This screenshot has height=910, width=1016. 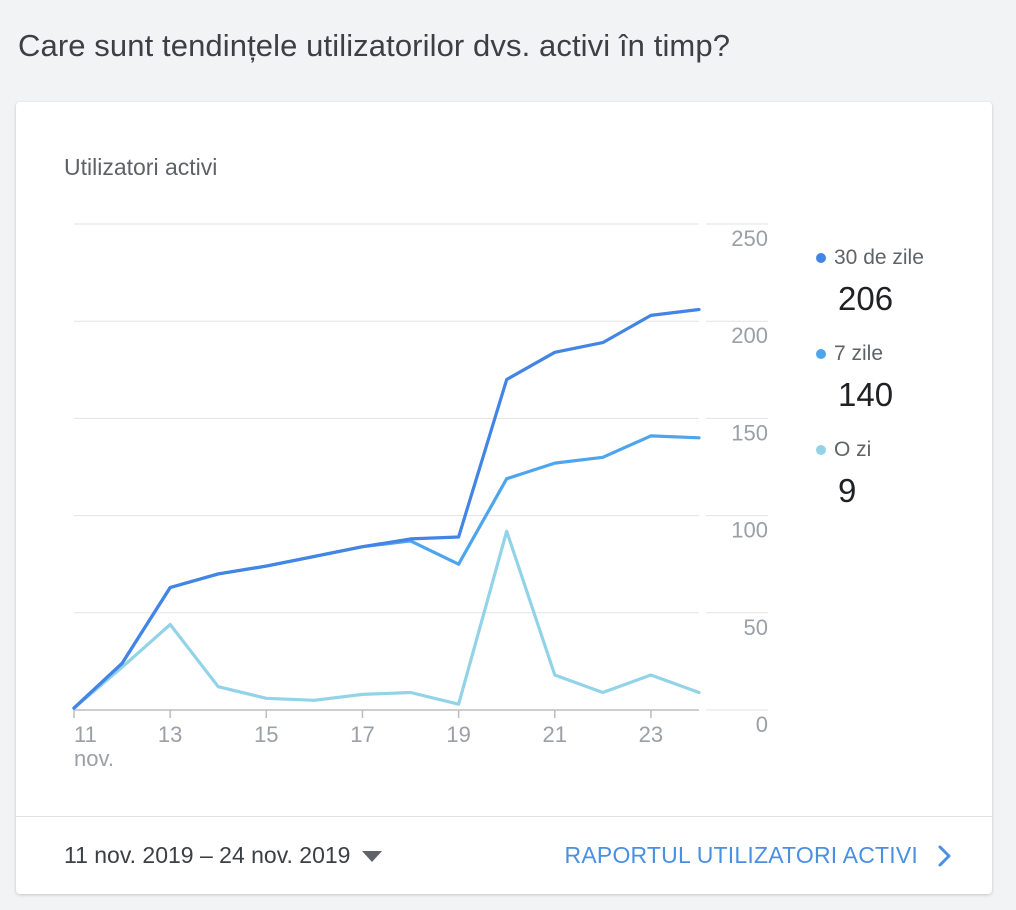 What do you see at coordinates (901, 472) in the screenshot?
I see `legend-item-1-day: O zi 9` at bounding box center [901, 472].